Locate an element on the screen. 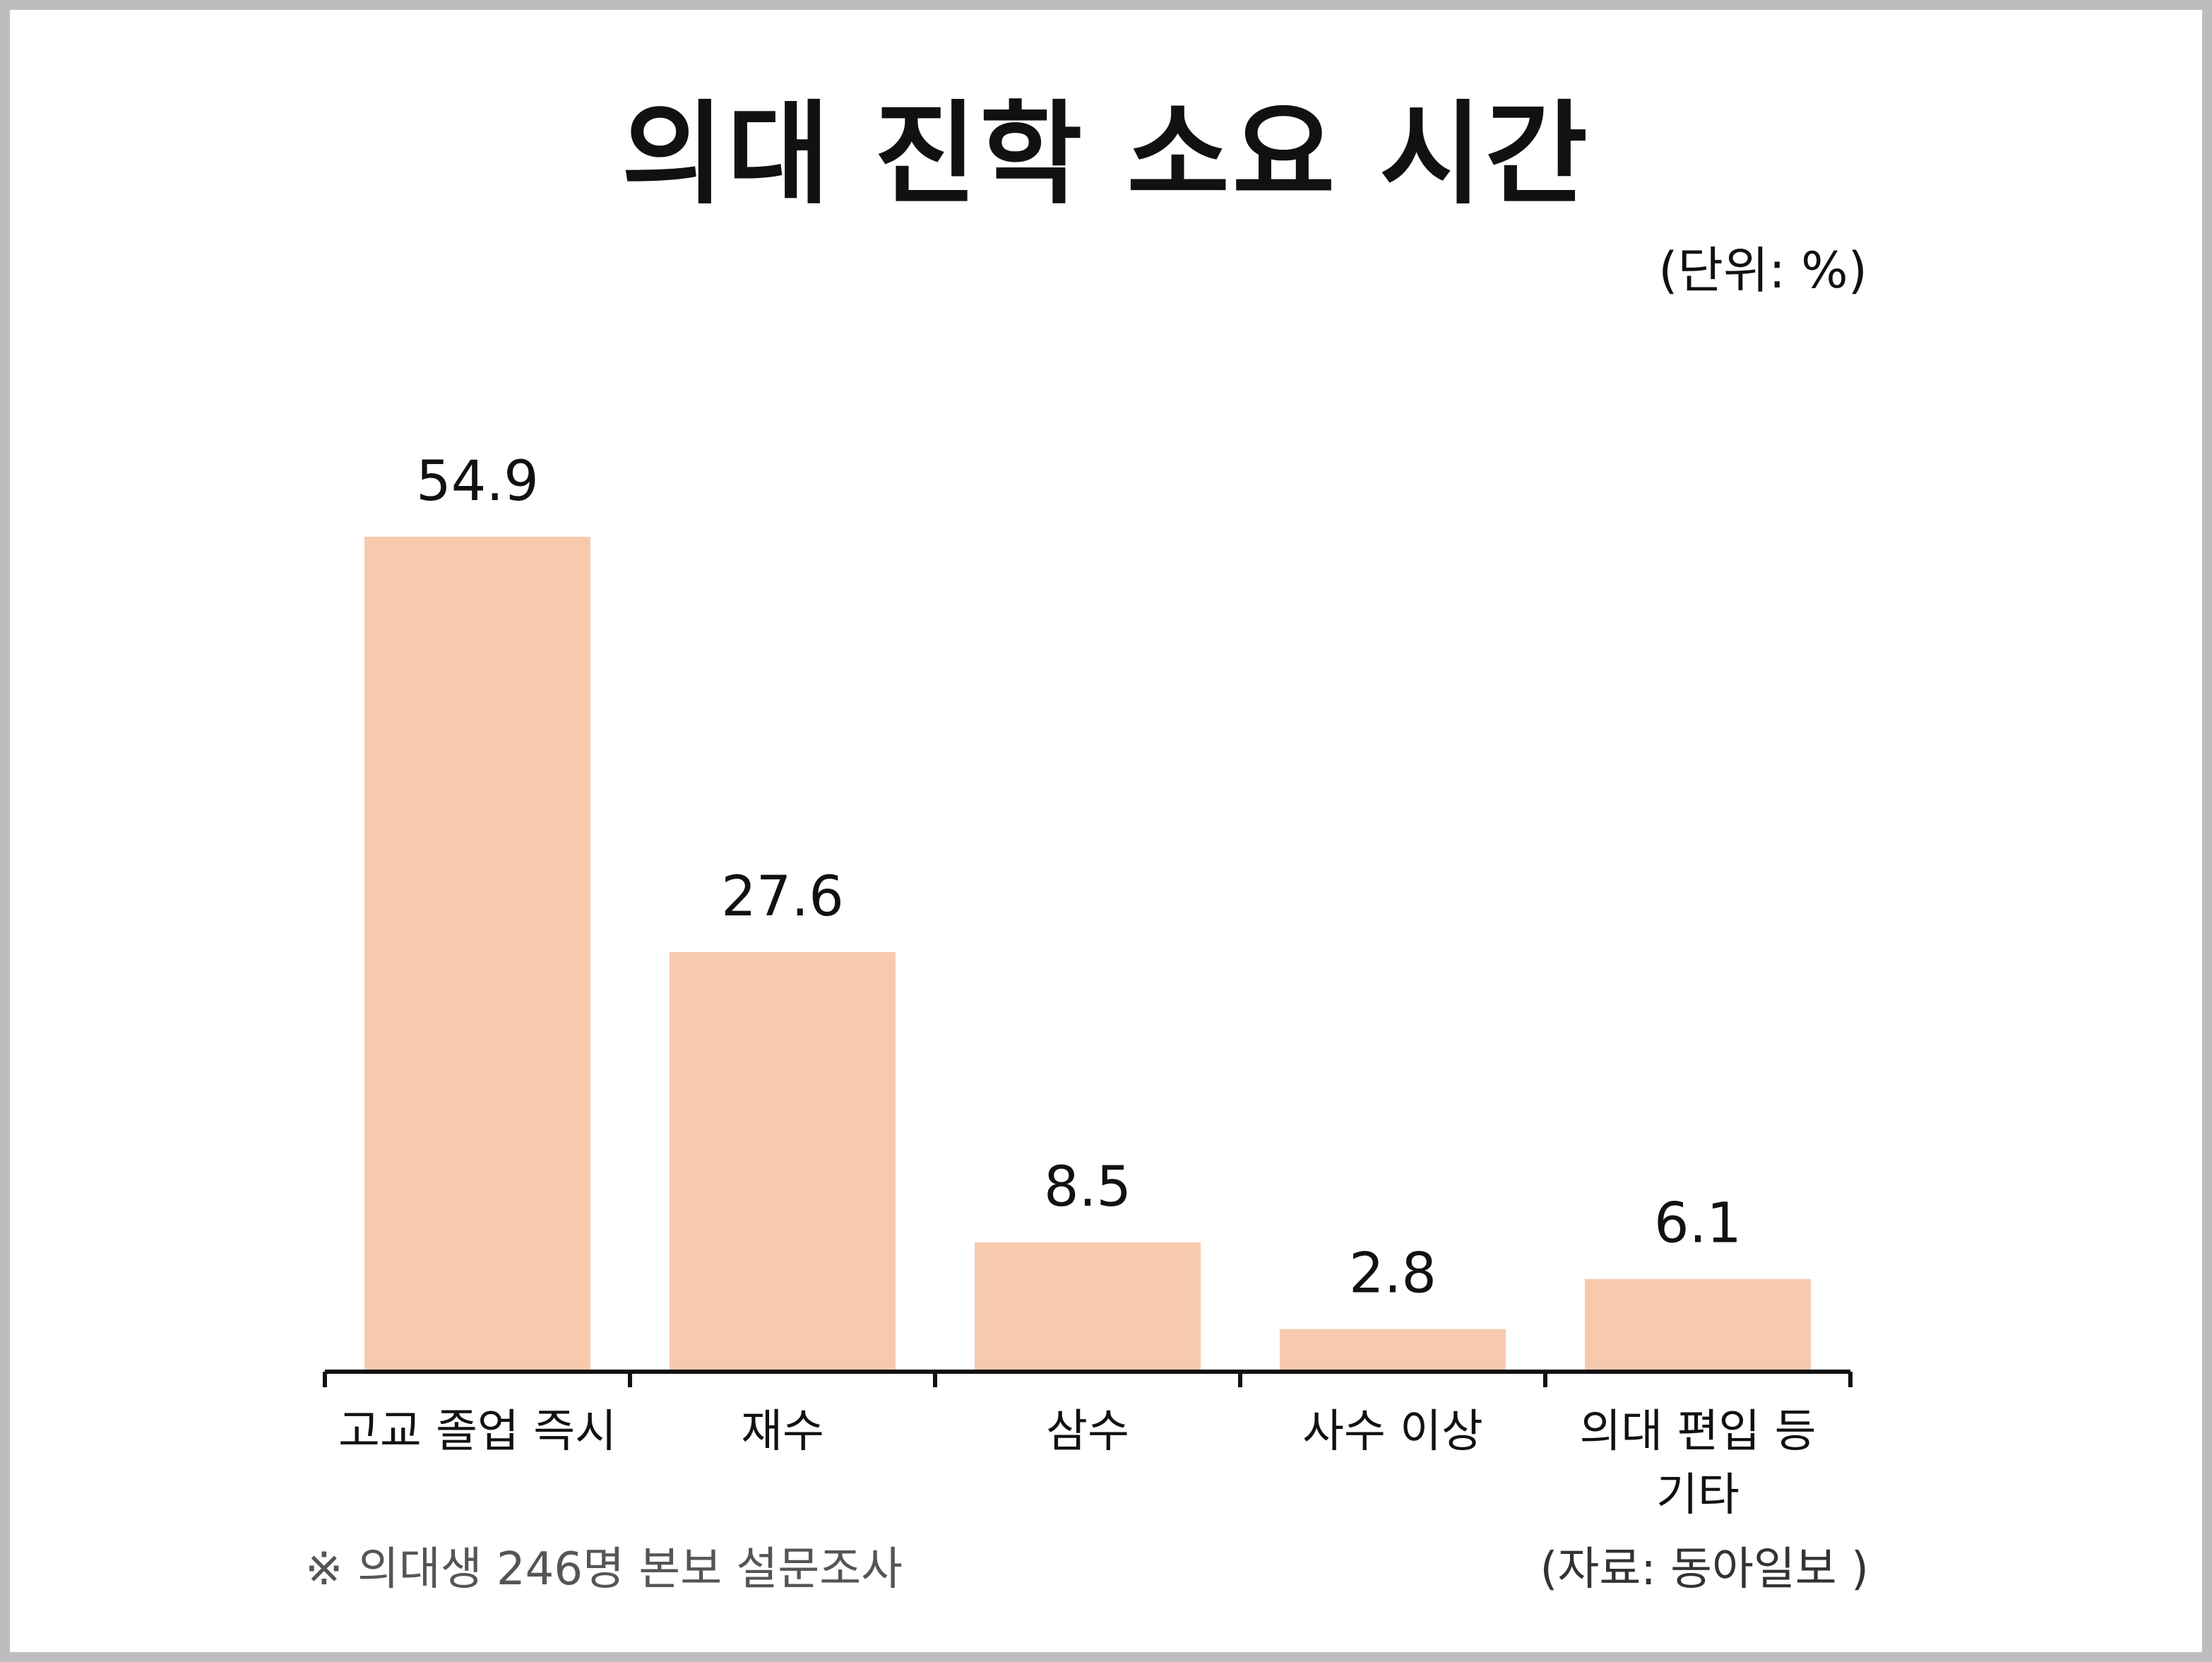 The image size is (2212, 1662). value-label-4: 2.8 is located at coordinates (1393, 1274).